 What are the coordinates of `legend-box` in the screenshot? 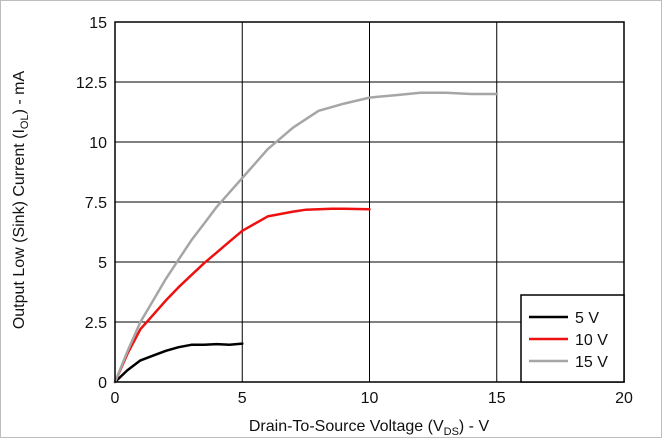 It's located at (572, 338).